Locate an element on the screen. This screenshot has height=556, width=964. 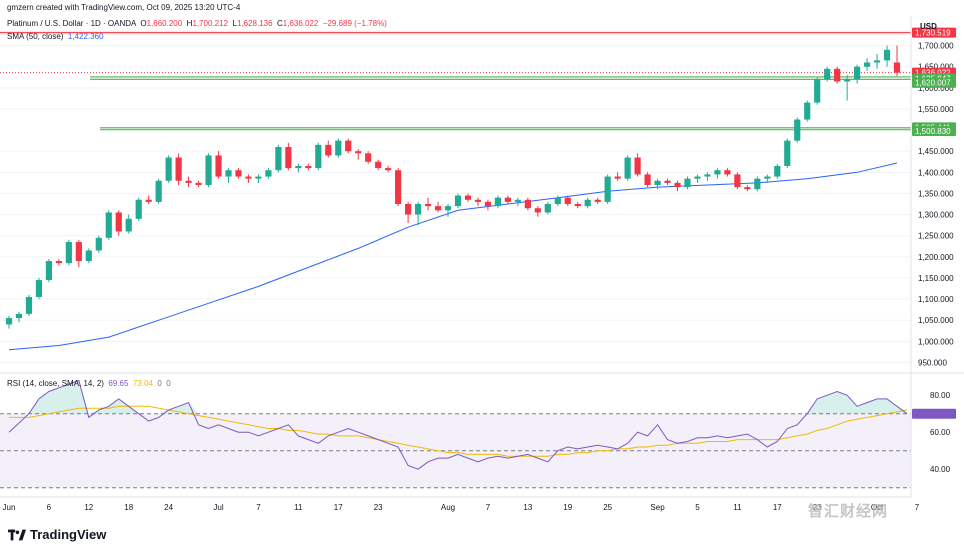
resistance-zone is located at coordinates (455, 32).